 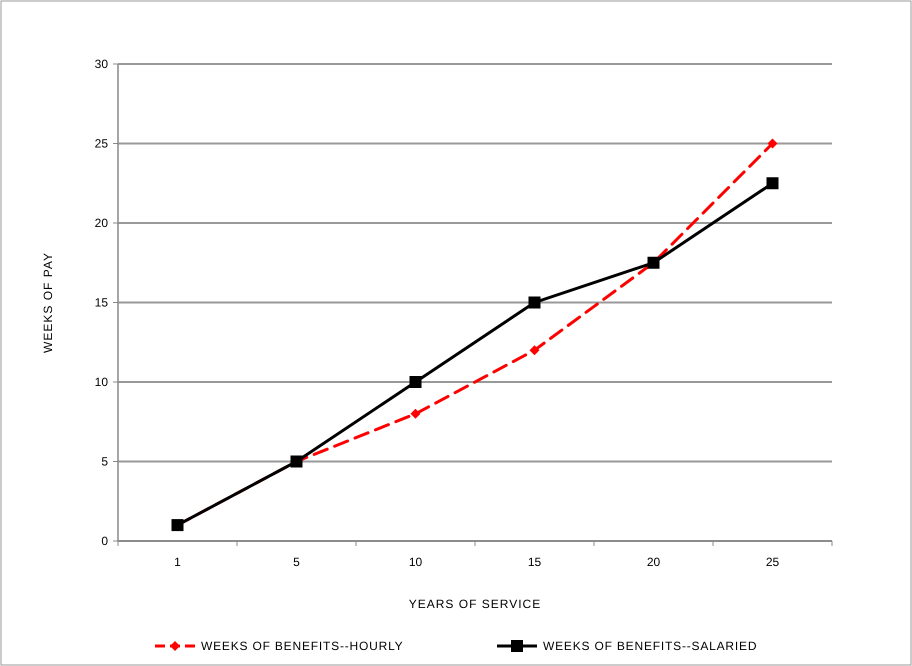 I want to click on x-tick-label: 20, so click(x=653, y=562).